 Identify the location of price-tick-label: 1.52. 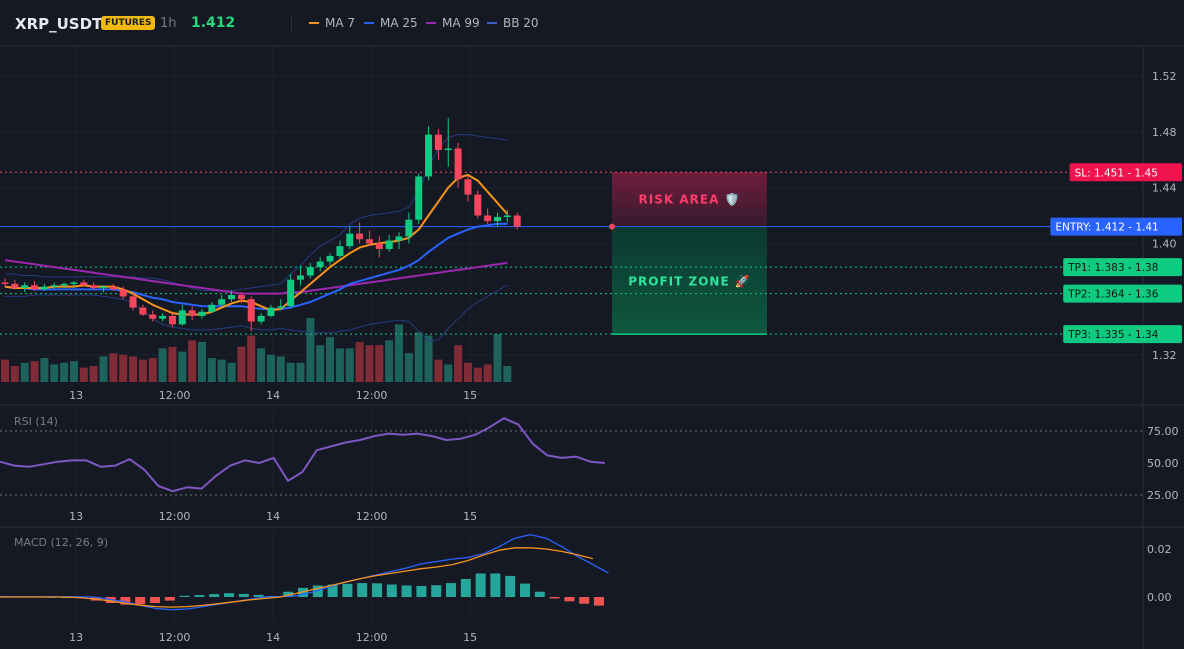
(1164, 76).